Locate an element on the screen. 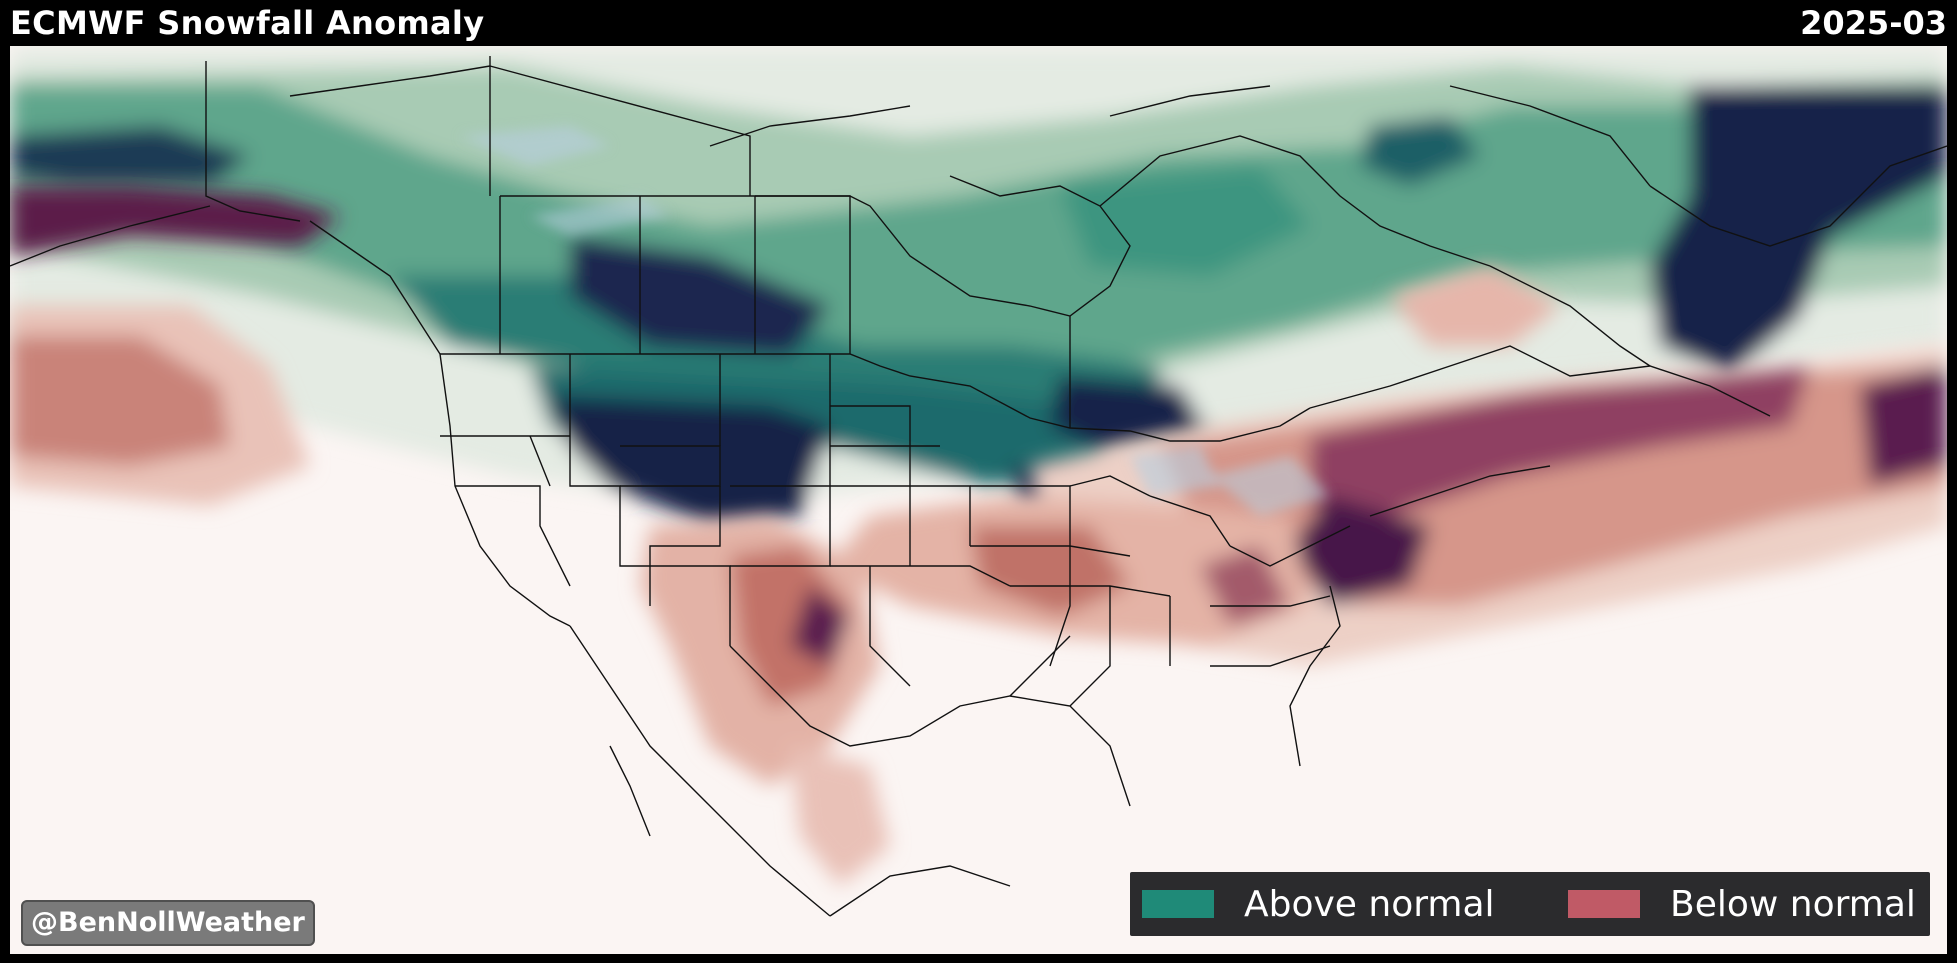  credit-badge: @BenNollWeather is located at coordinates (168, 923).